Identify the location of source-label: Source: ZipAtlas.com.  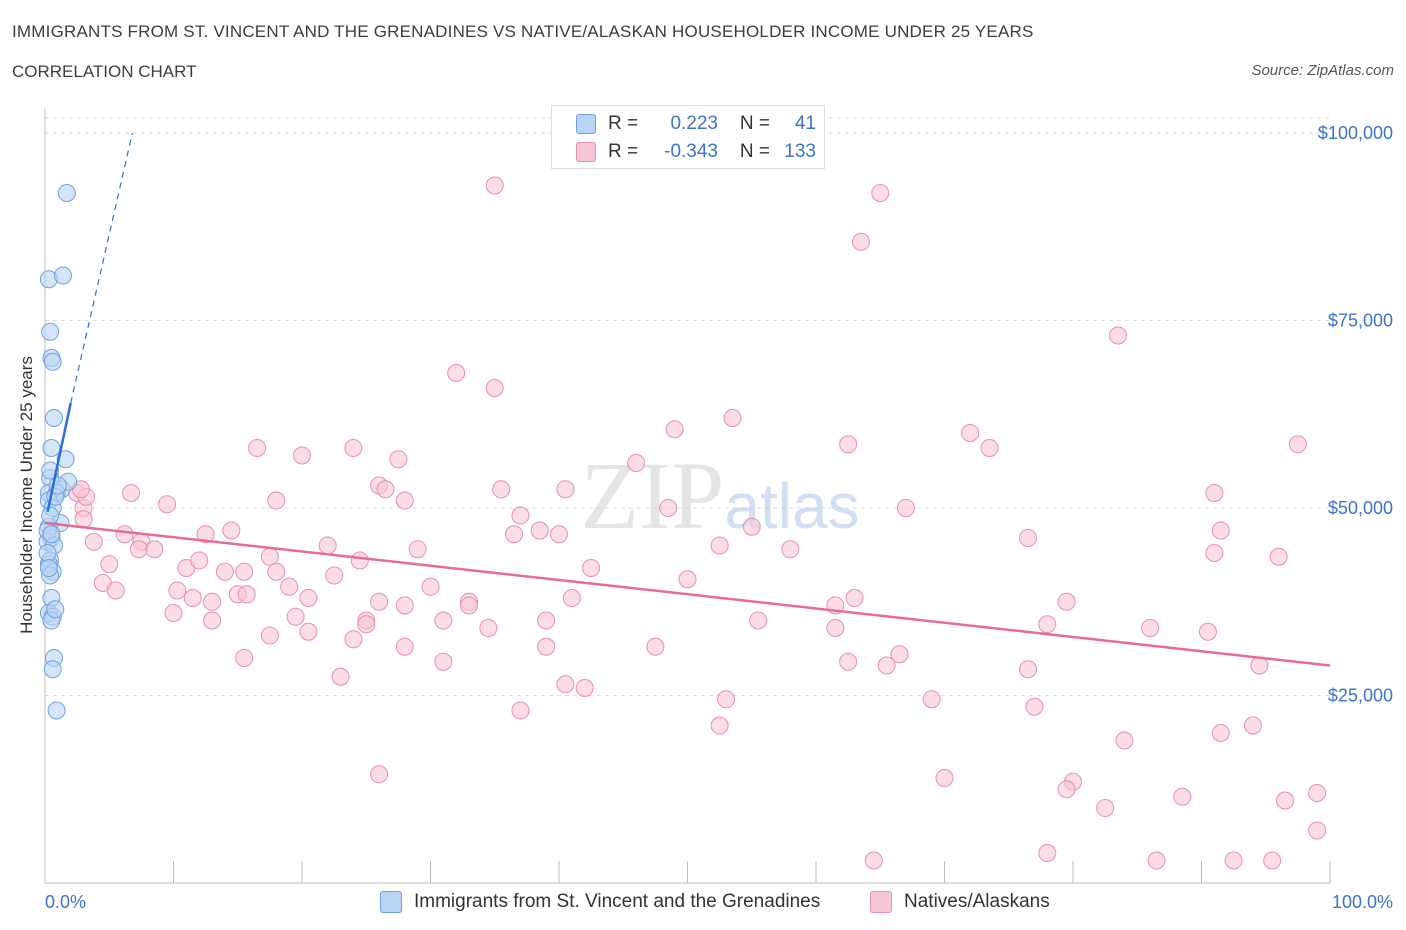
(1322, 70).